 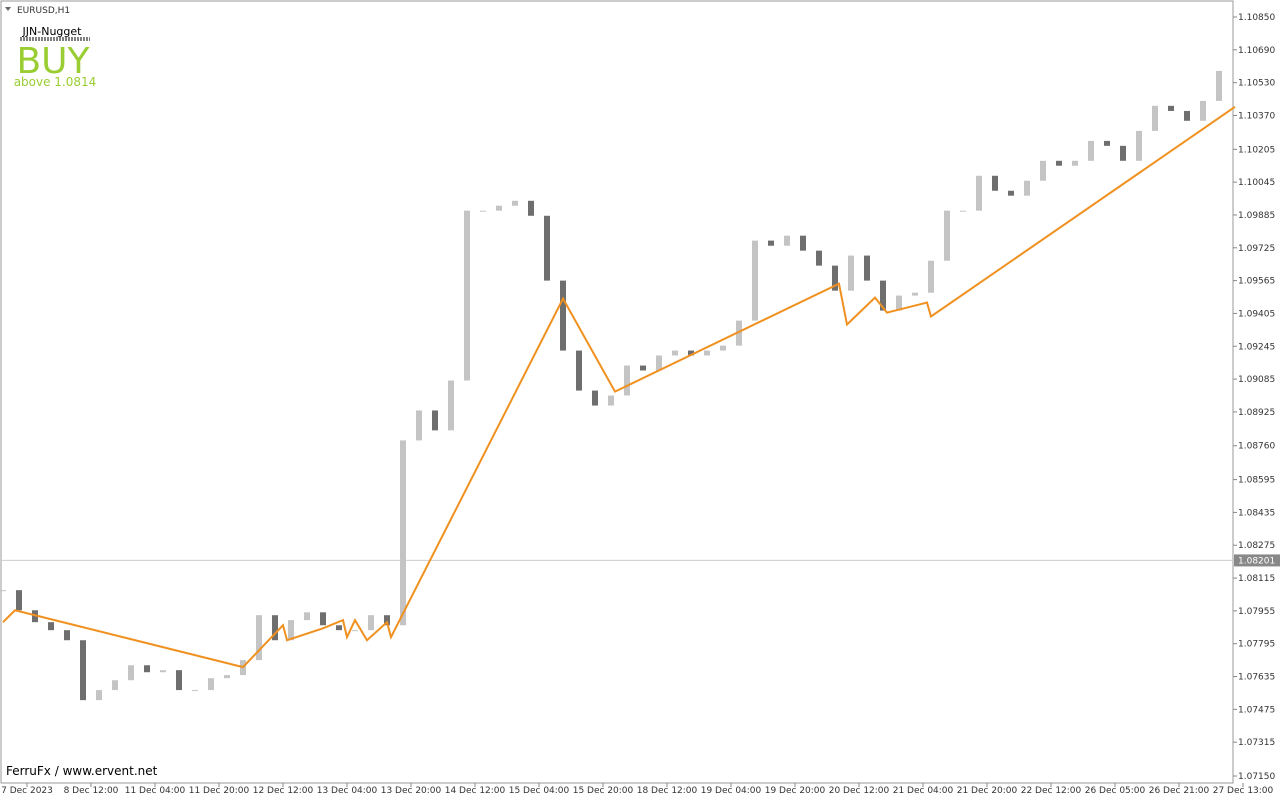 What do you see at coordinates (53, 61) in the screenshot?
I see `signal: BUY` at bounding box center [53, 61].